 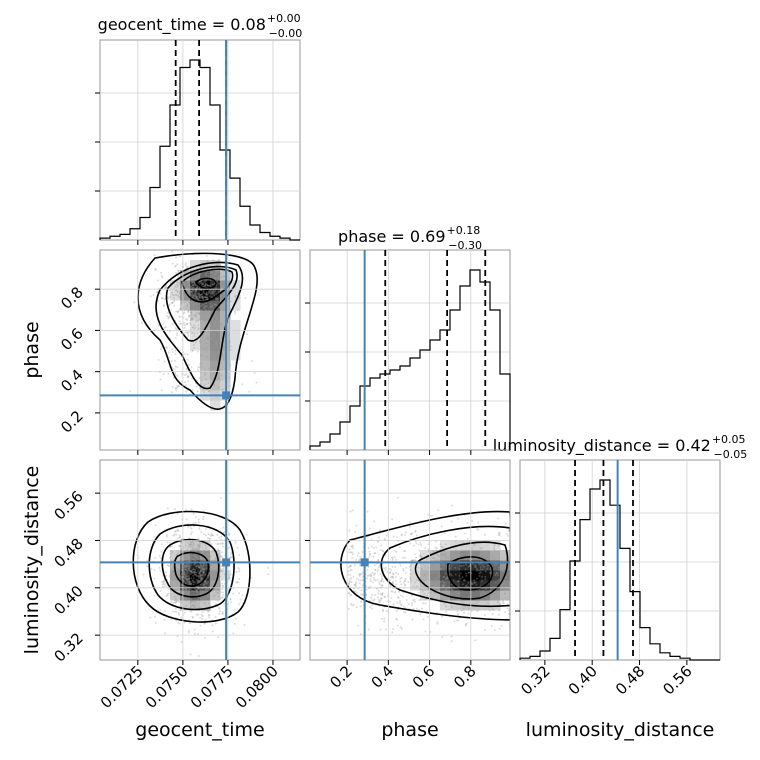 I want to click on tick-label-x: 0.40, so click(x=583, y=680).